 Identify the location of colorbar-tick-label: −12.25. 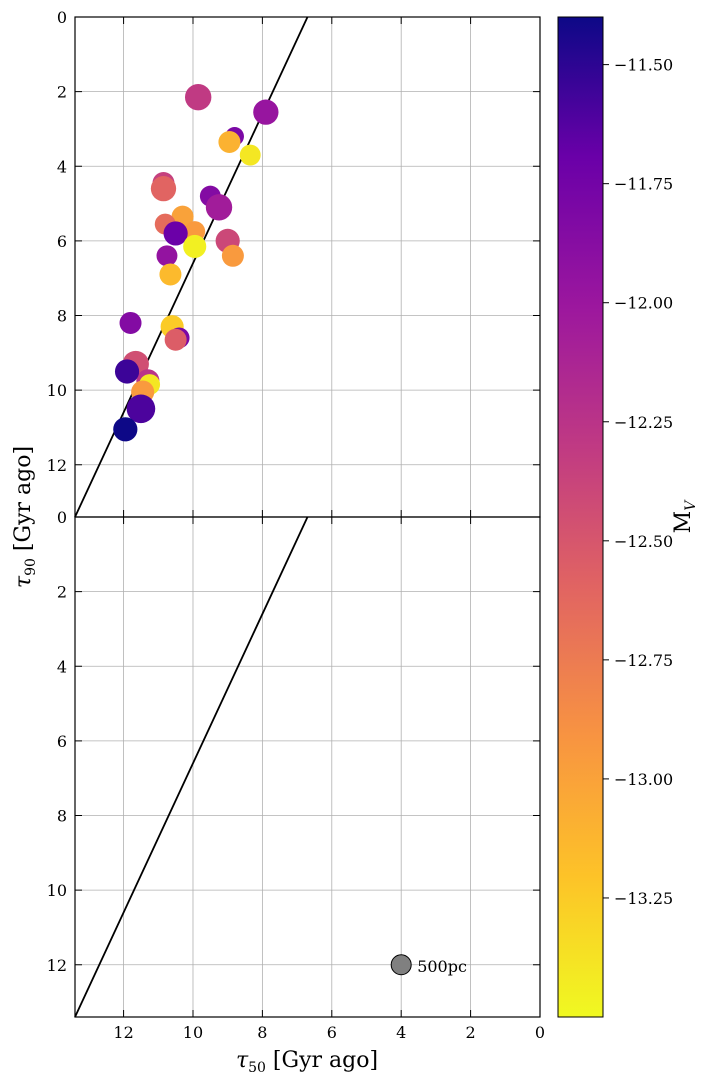
(643, 422).